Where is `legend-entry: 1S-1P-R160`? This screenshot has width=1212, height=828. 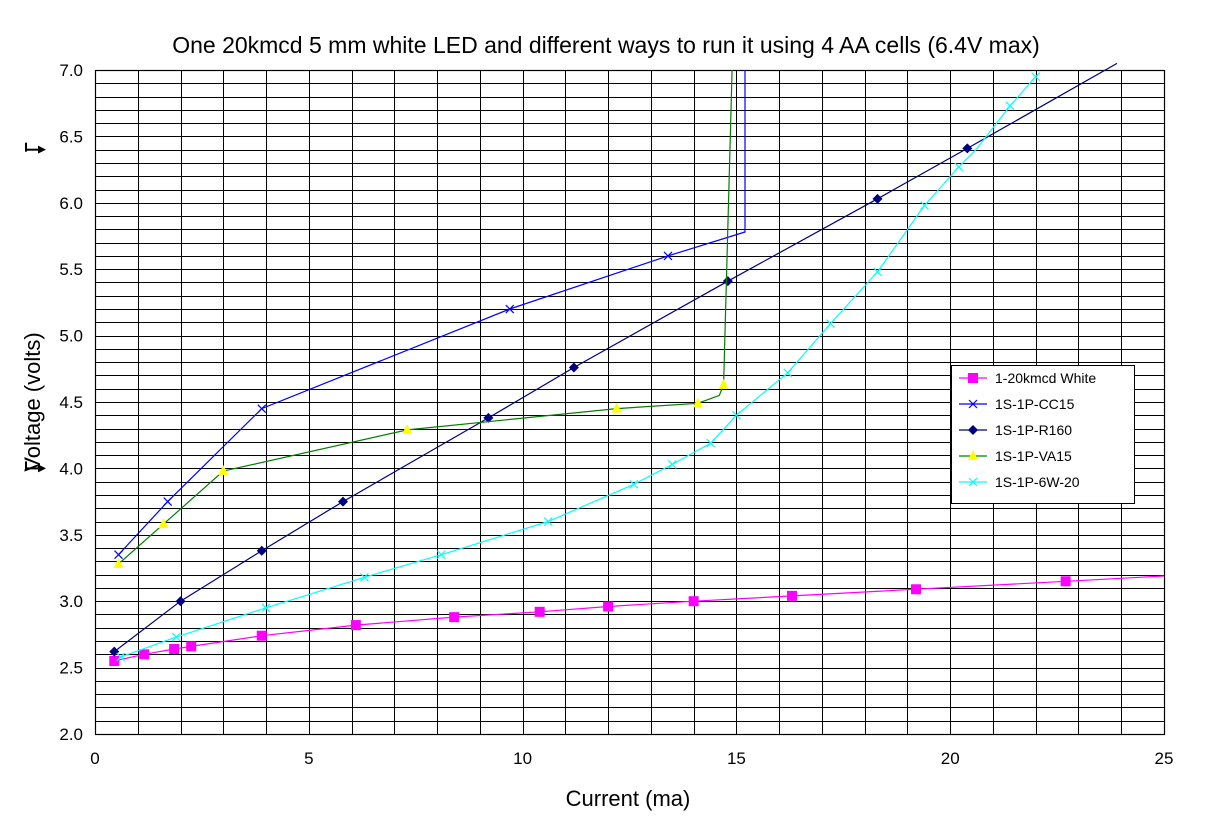
legend-entry: 1S-1P-R160 is located at coordinates (1015, 430).